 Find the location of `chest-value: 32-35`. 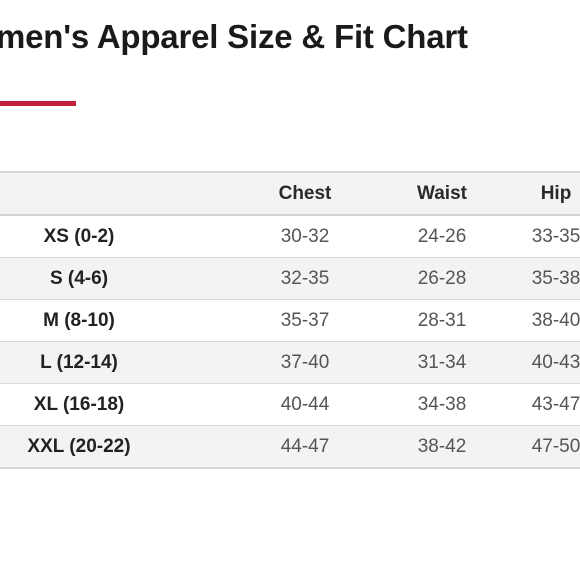

chest-value: 32-35 is located at coordinates (305, 278).